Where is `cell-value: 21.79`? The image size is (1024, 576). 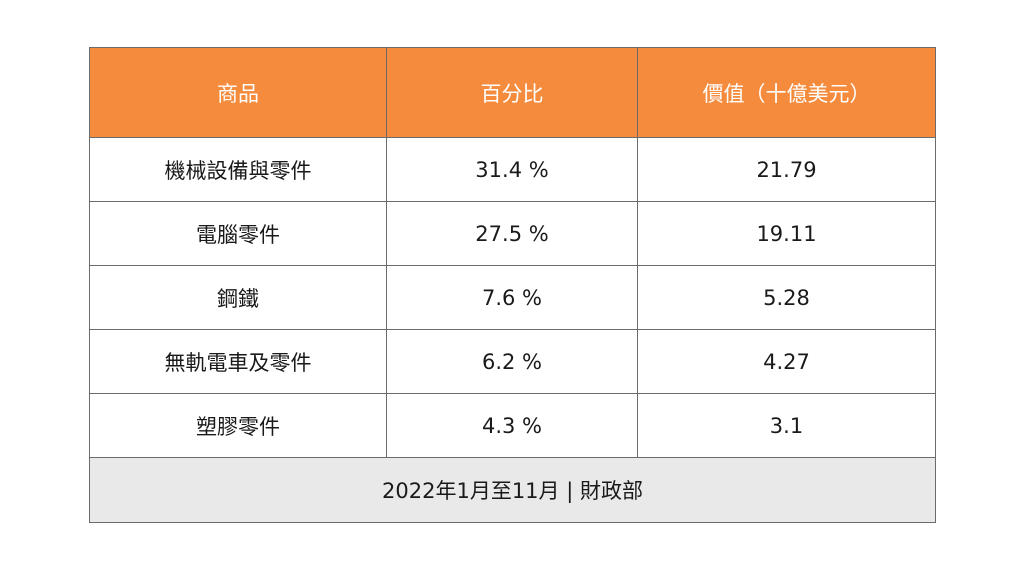 cell-value: 21.79 is located at coordinates (786, 169).